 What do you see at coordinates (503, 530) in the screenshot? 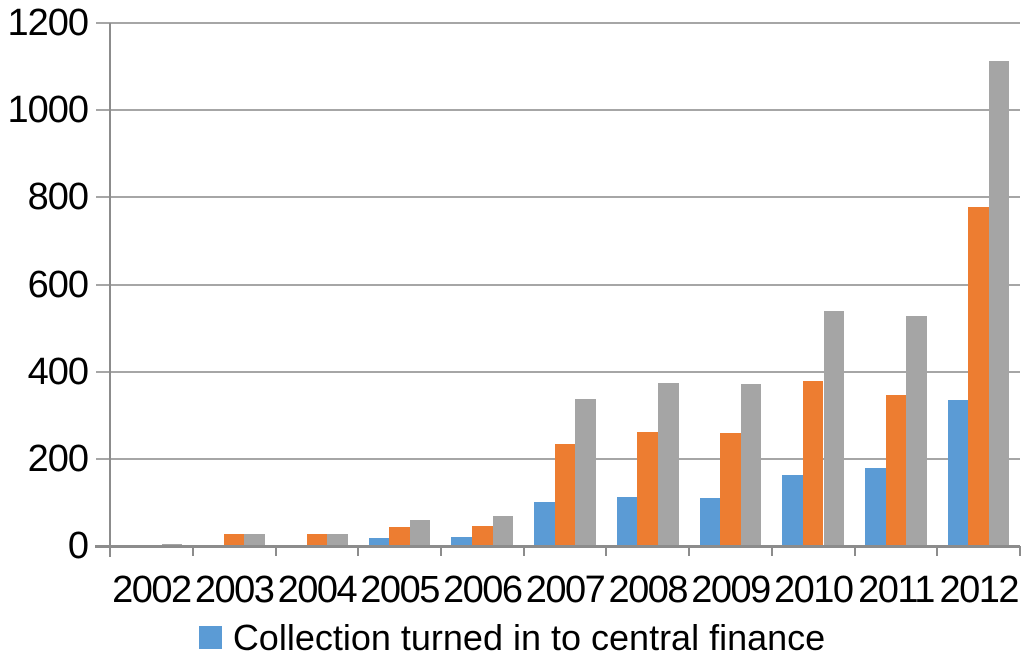
I see `bar-2006-series3` at bounding box center [503, 530].